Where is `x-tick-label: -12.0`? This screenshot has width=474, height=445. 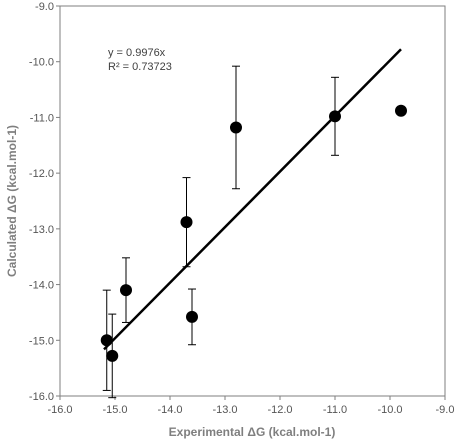 x-tick-label: -12.0 is located at coordinates (279, 410).